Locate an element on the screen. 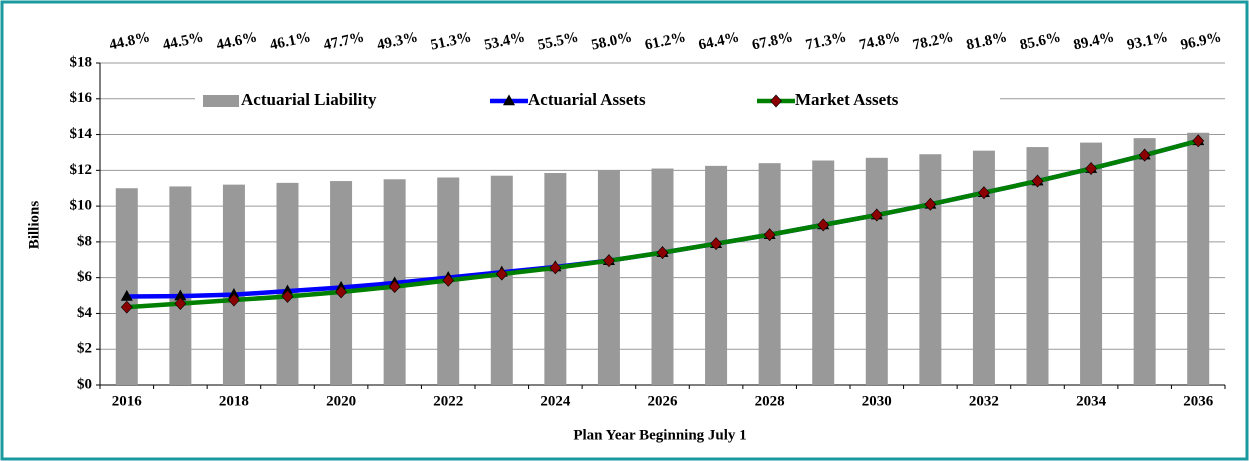 The image size is (1249, 461). x-tick-label: 2016 is located at coordinates (127, 401).